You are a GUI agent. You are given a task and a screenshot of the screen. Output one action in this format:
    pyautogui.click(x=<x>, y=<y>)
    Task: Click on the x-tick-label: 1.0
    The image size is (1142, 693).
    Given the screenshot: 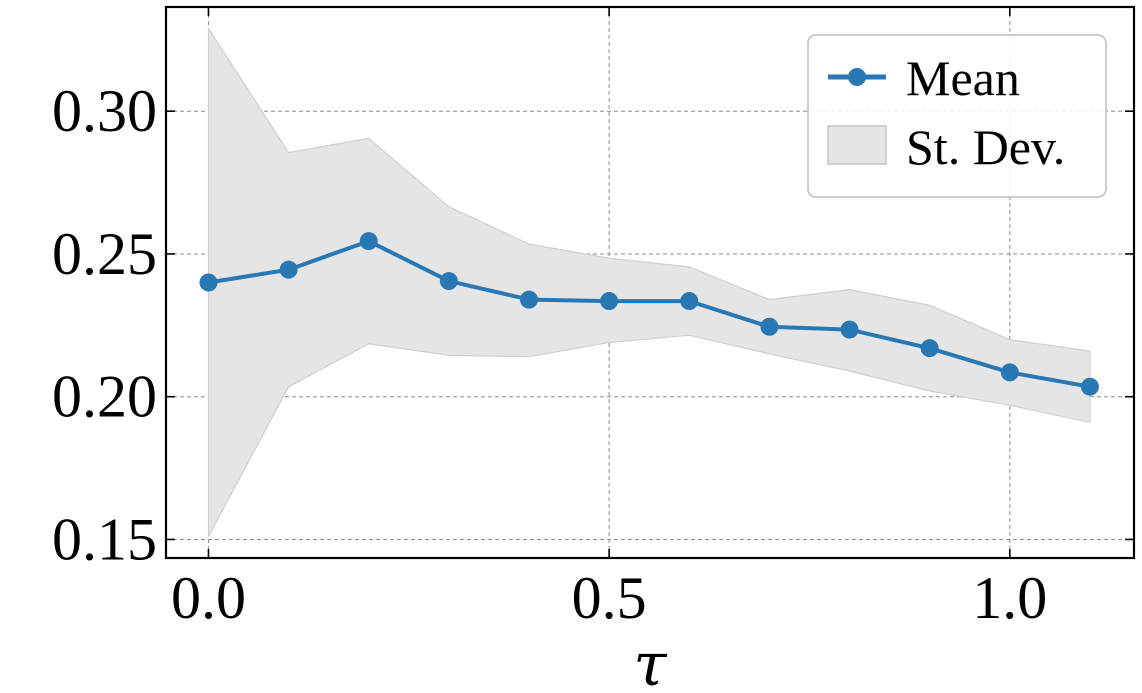 What is the action you would take?
    pyautogui.click(x=1009, y=598)
    